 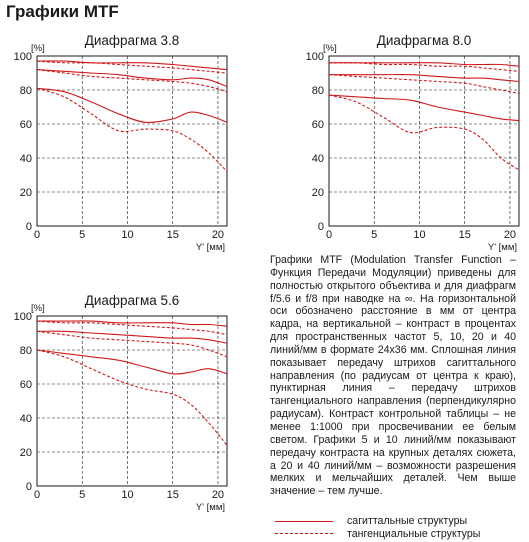 I want to click on legend-label-sagittal: сагиттальные структуры, so click(x=407, y=521).